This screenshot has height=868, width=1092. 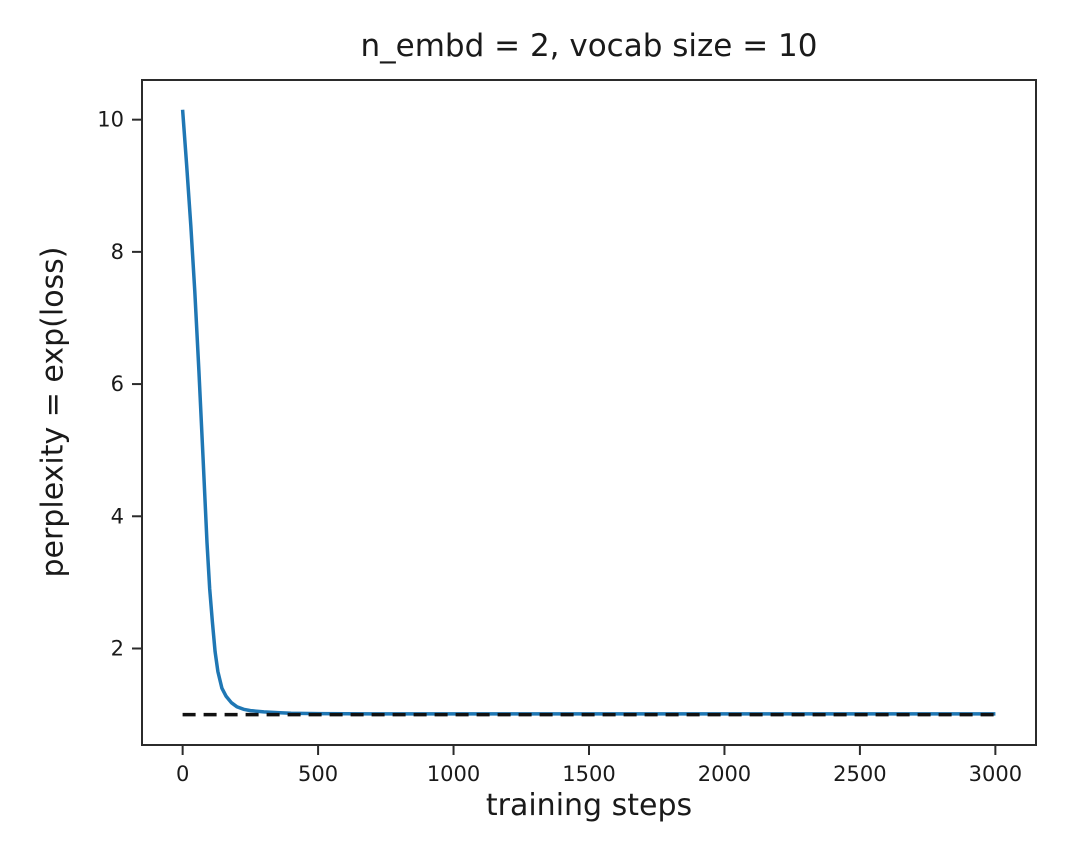 I want to click on x-tick-label: 0, so click(x=182, y=774).